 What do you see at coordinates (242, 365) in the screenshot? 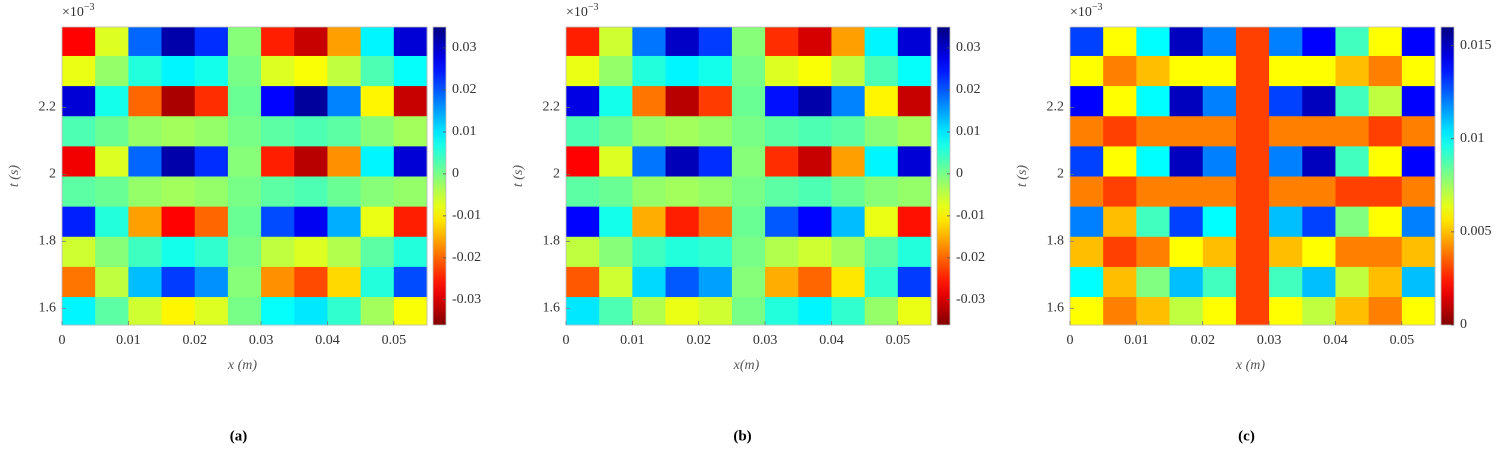
I see `x-axis-label: x (m)` at bounding box center [242, 365].